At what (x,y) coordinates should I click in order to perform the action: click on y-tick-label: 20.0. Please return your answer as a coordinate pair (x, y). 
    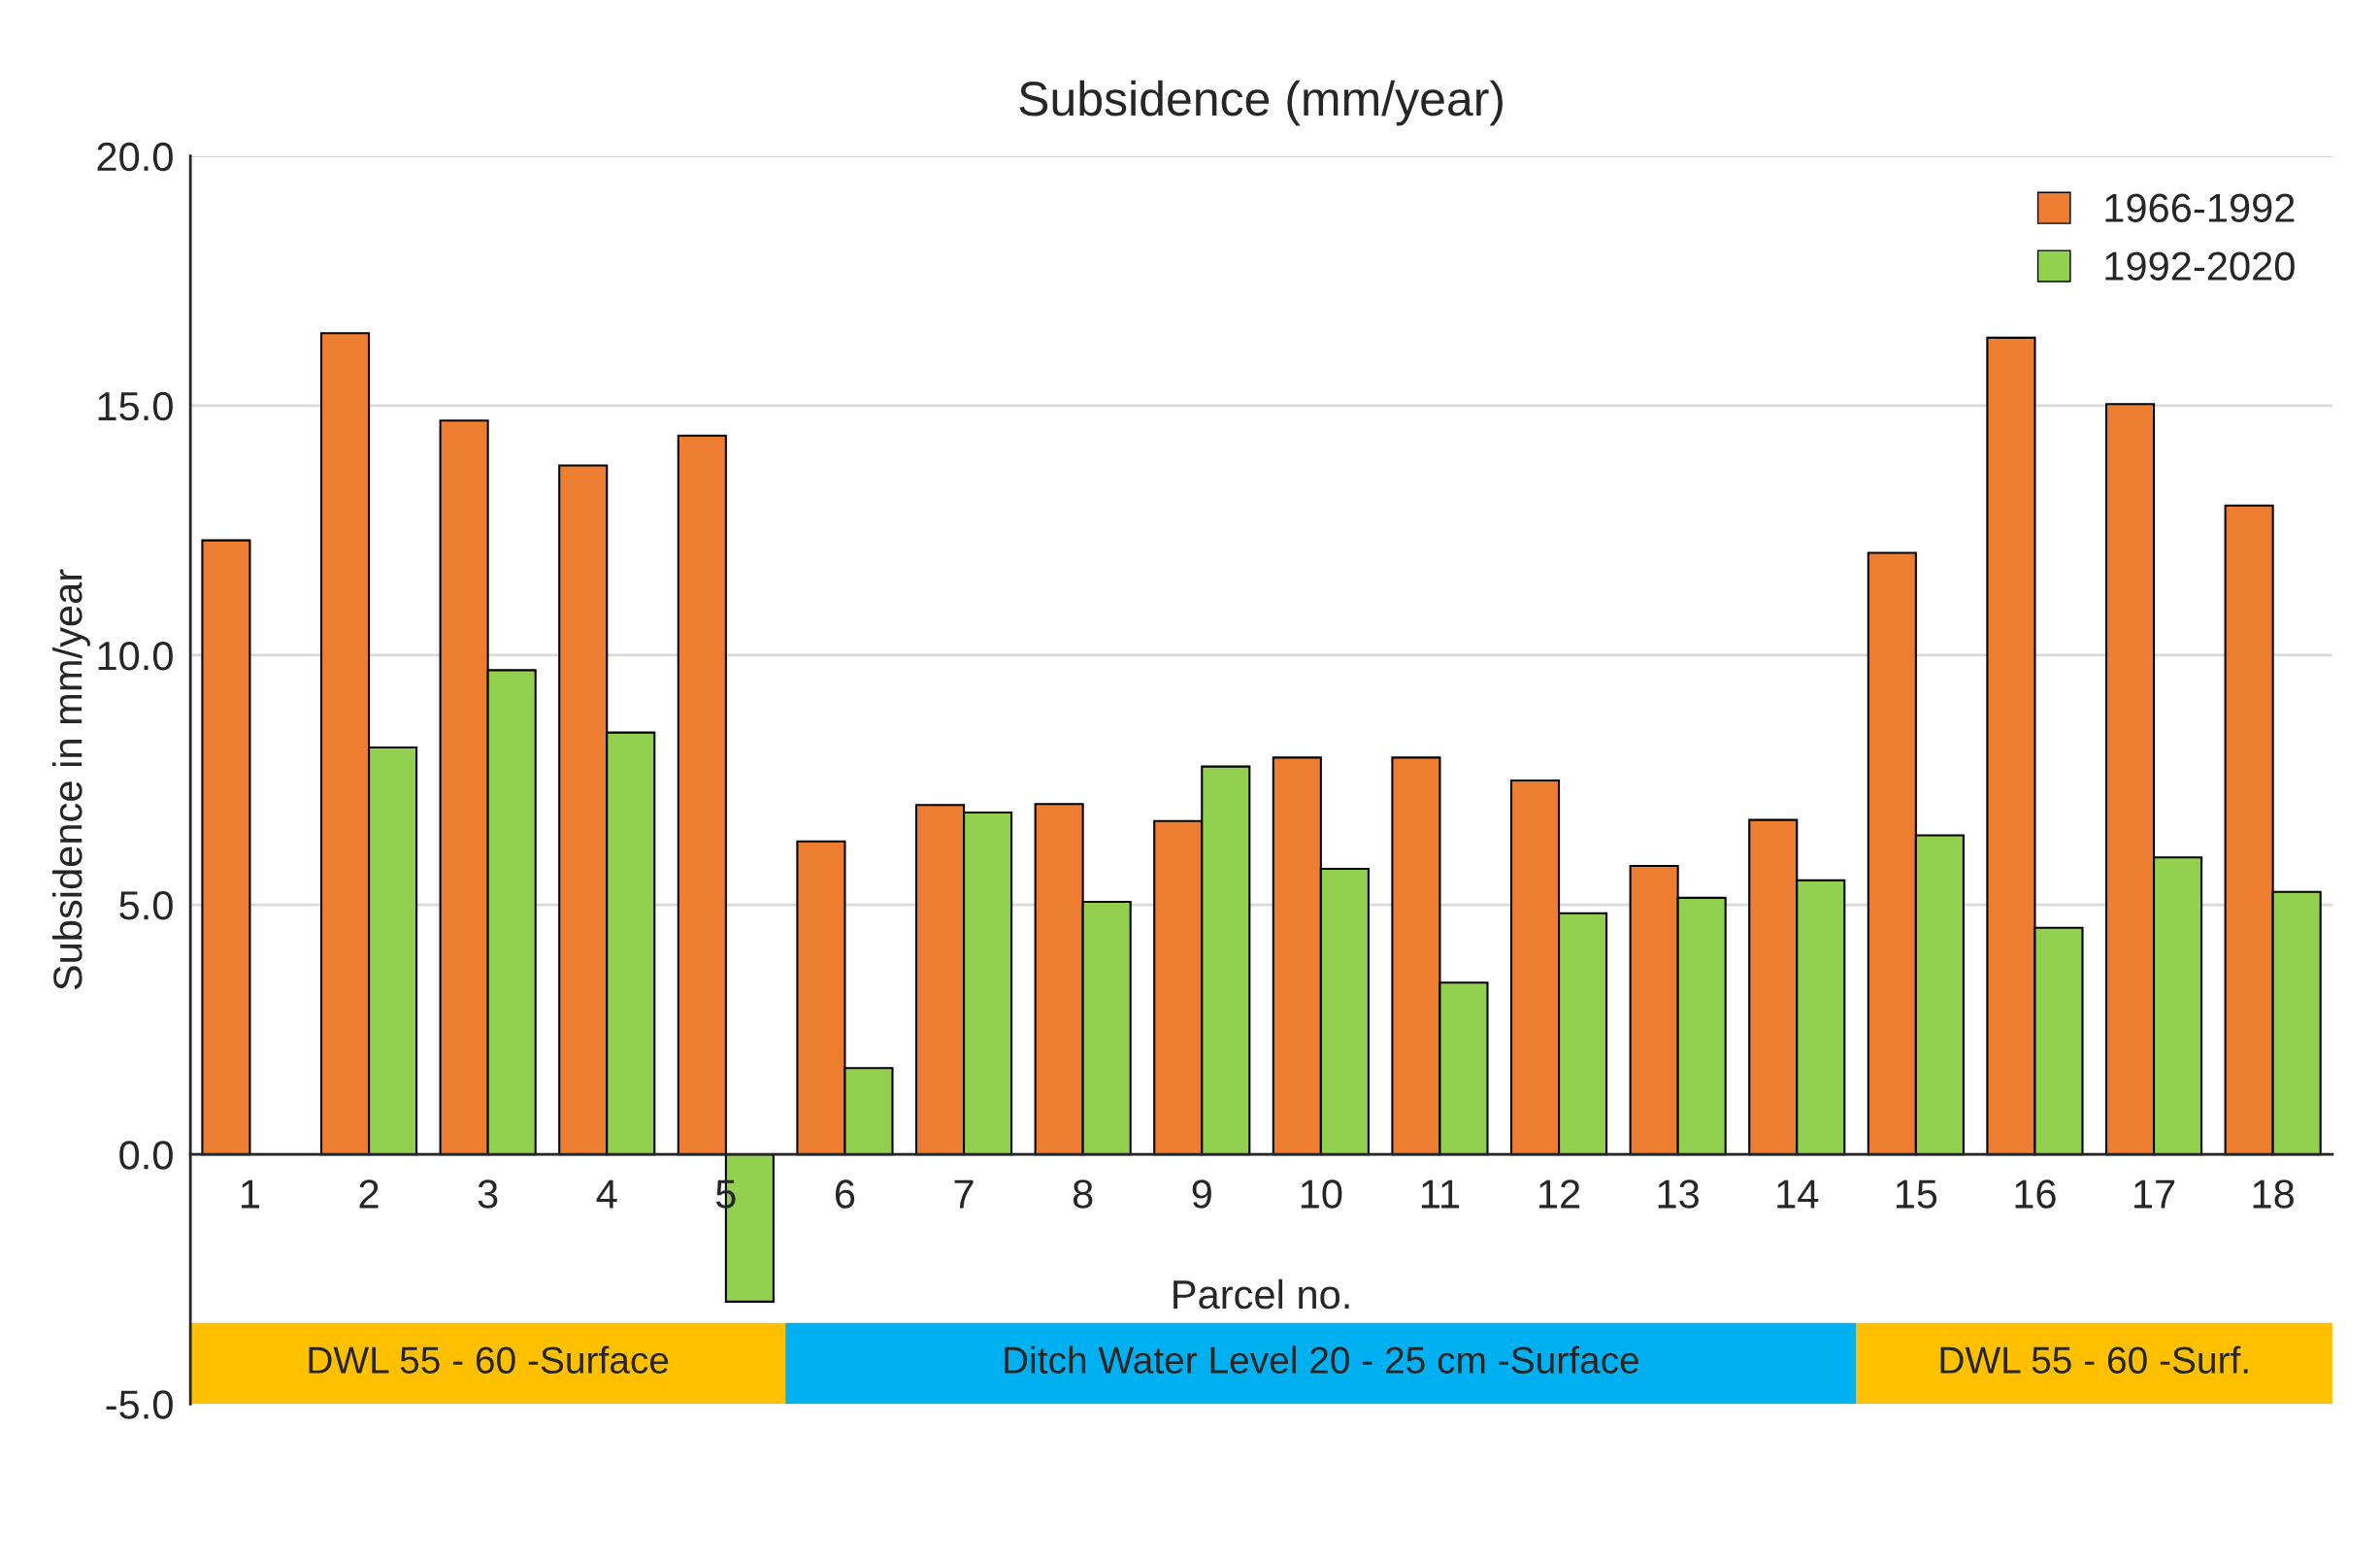
    Looking at the image, I should click on (135, 157).